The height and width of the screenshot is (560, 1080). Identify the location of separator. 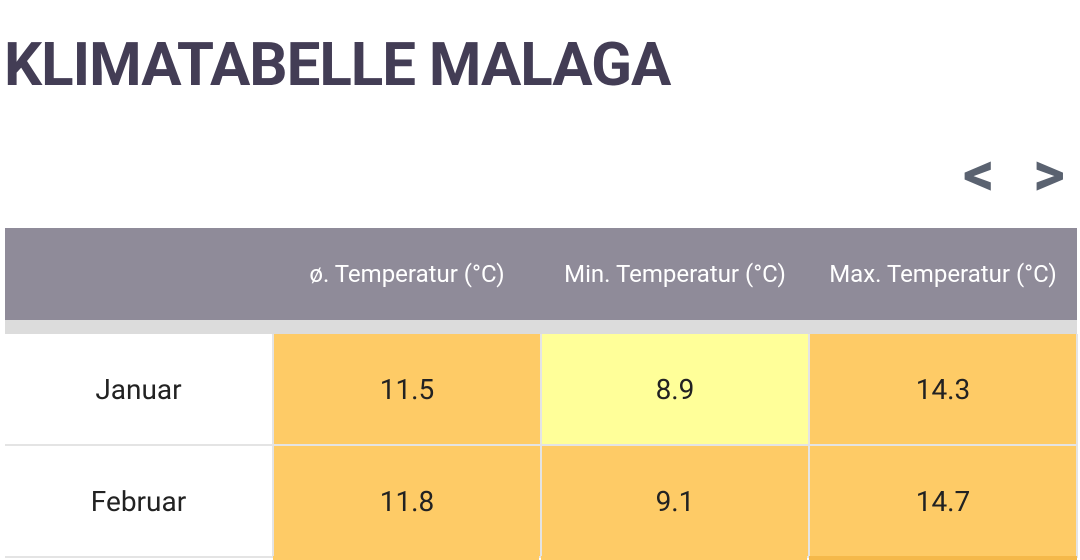
(541, 327).